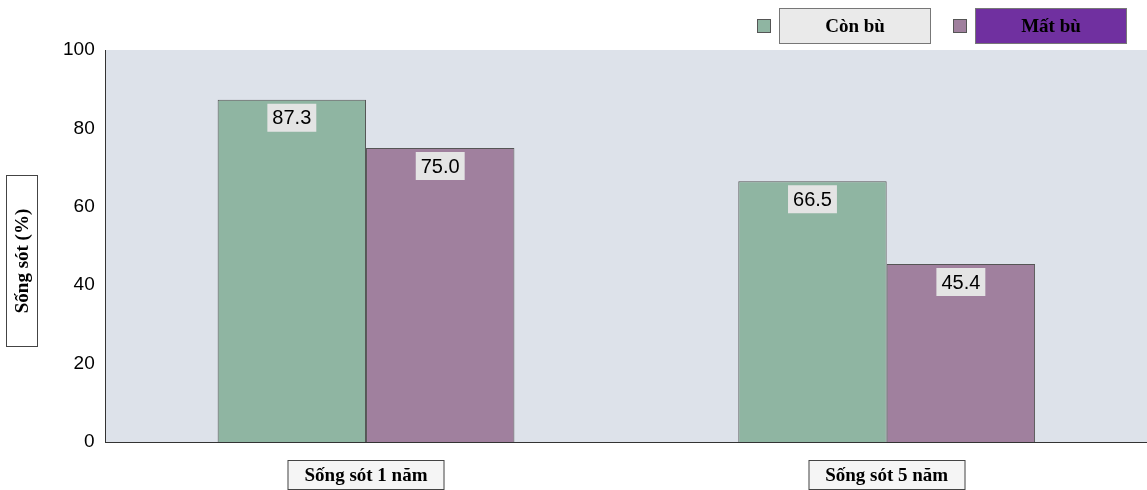  What do you see at coordinates (812, 198) in the screenshot?
I see `data-label: 66.5` at bounding box center [812, 198].